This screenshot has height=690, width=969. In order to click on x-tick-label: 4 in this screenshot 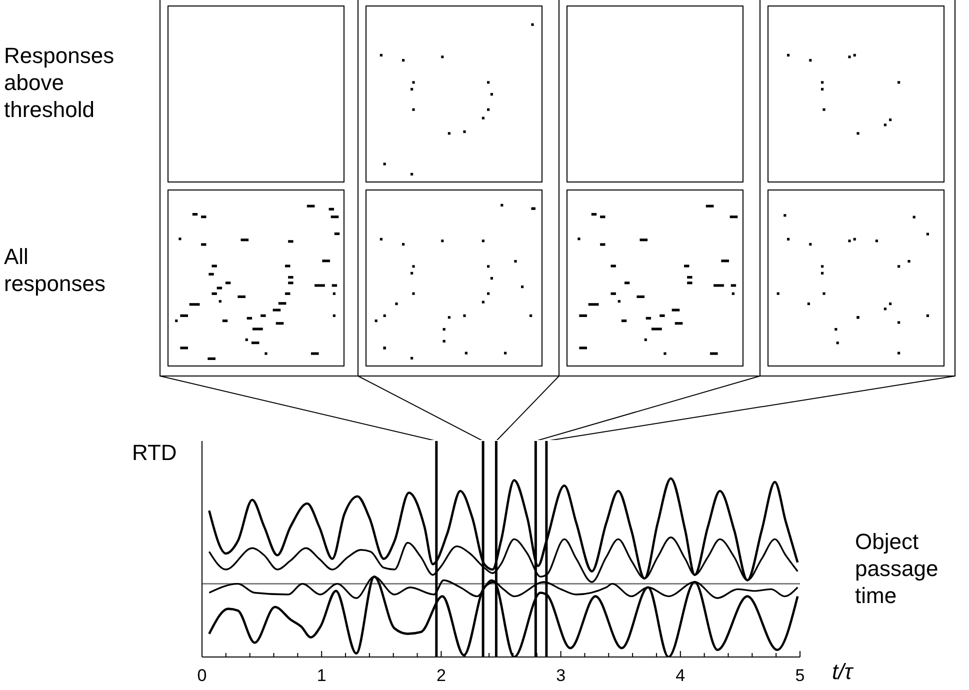, I will do `click(681, 675)`.